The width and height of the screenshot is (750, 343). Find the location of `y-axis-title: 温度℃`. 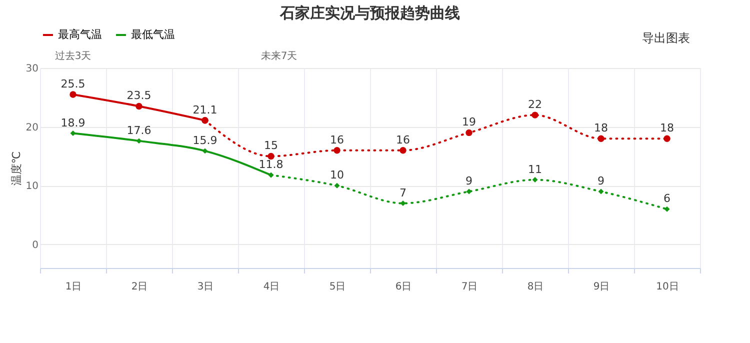

y-axis-title: 温度℃ is located at coordinates (16, 168).